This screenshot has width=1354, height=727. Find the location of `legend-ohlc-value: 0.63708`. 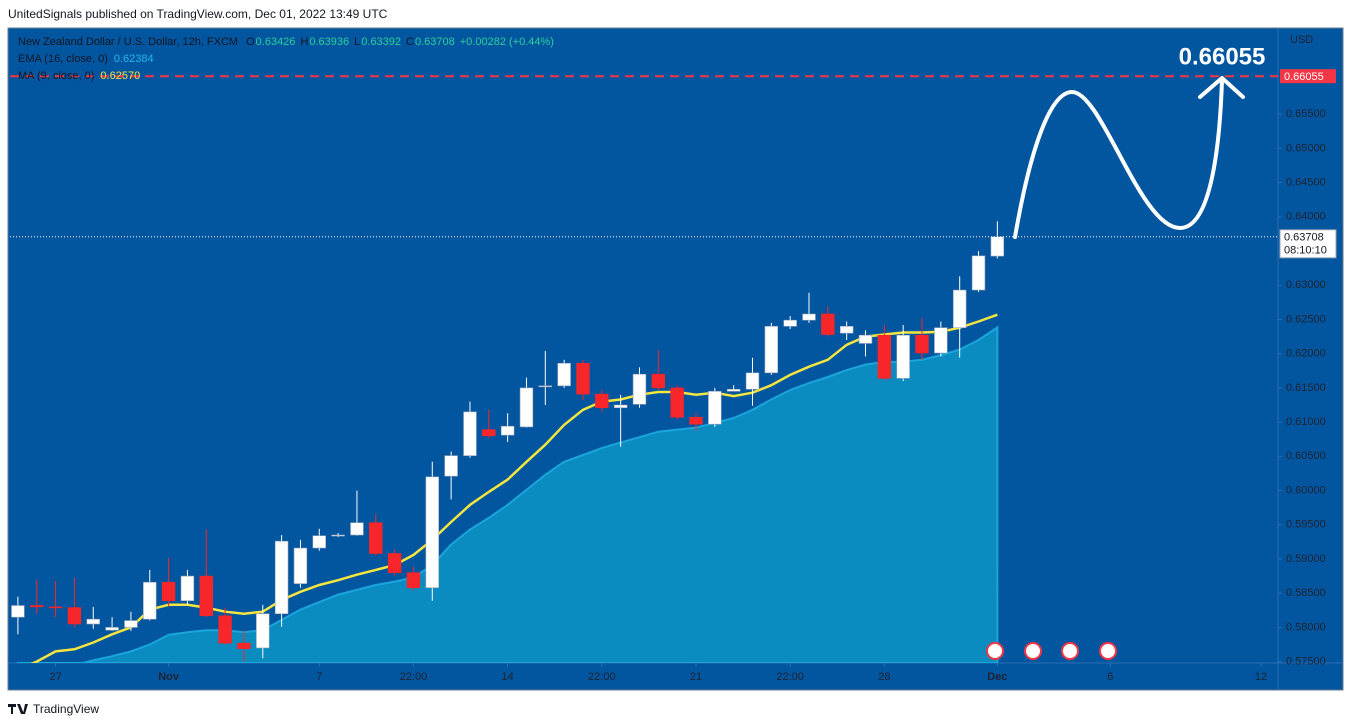

legend-ohlc-value: 0.63708 is located at coordinates (435, 42).